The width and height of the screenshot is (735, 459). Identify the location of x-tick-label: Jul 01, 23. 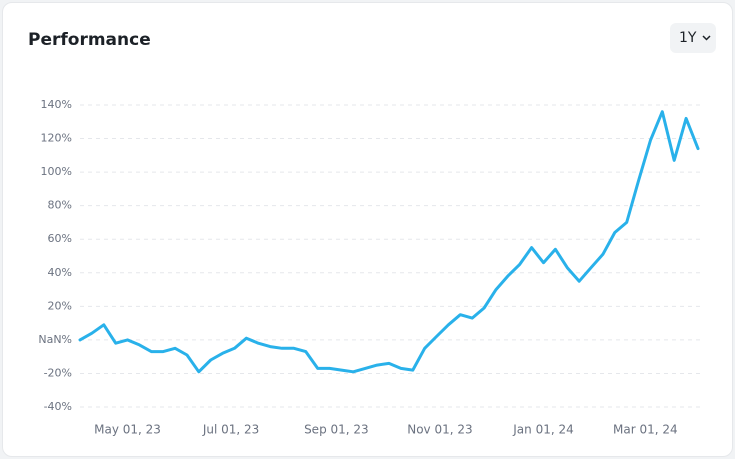
(230, 430).